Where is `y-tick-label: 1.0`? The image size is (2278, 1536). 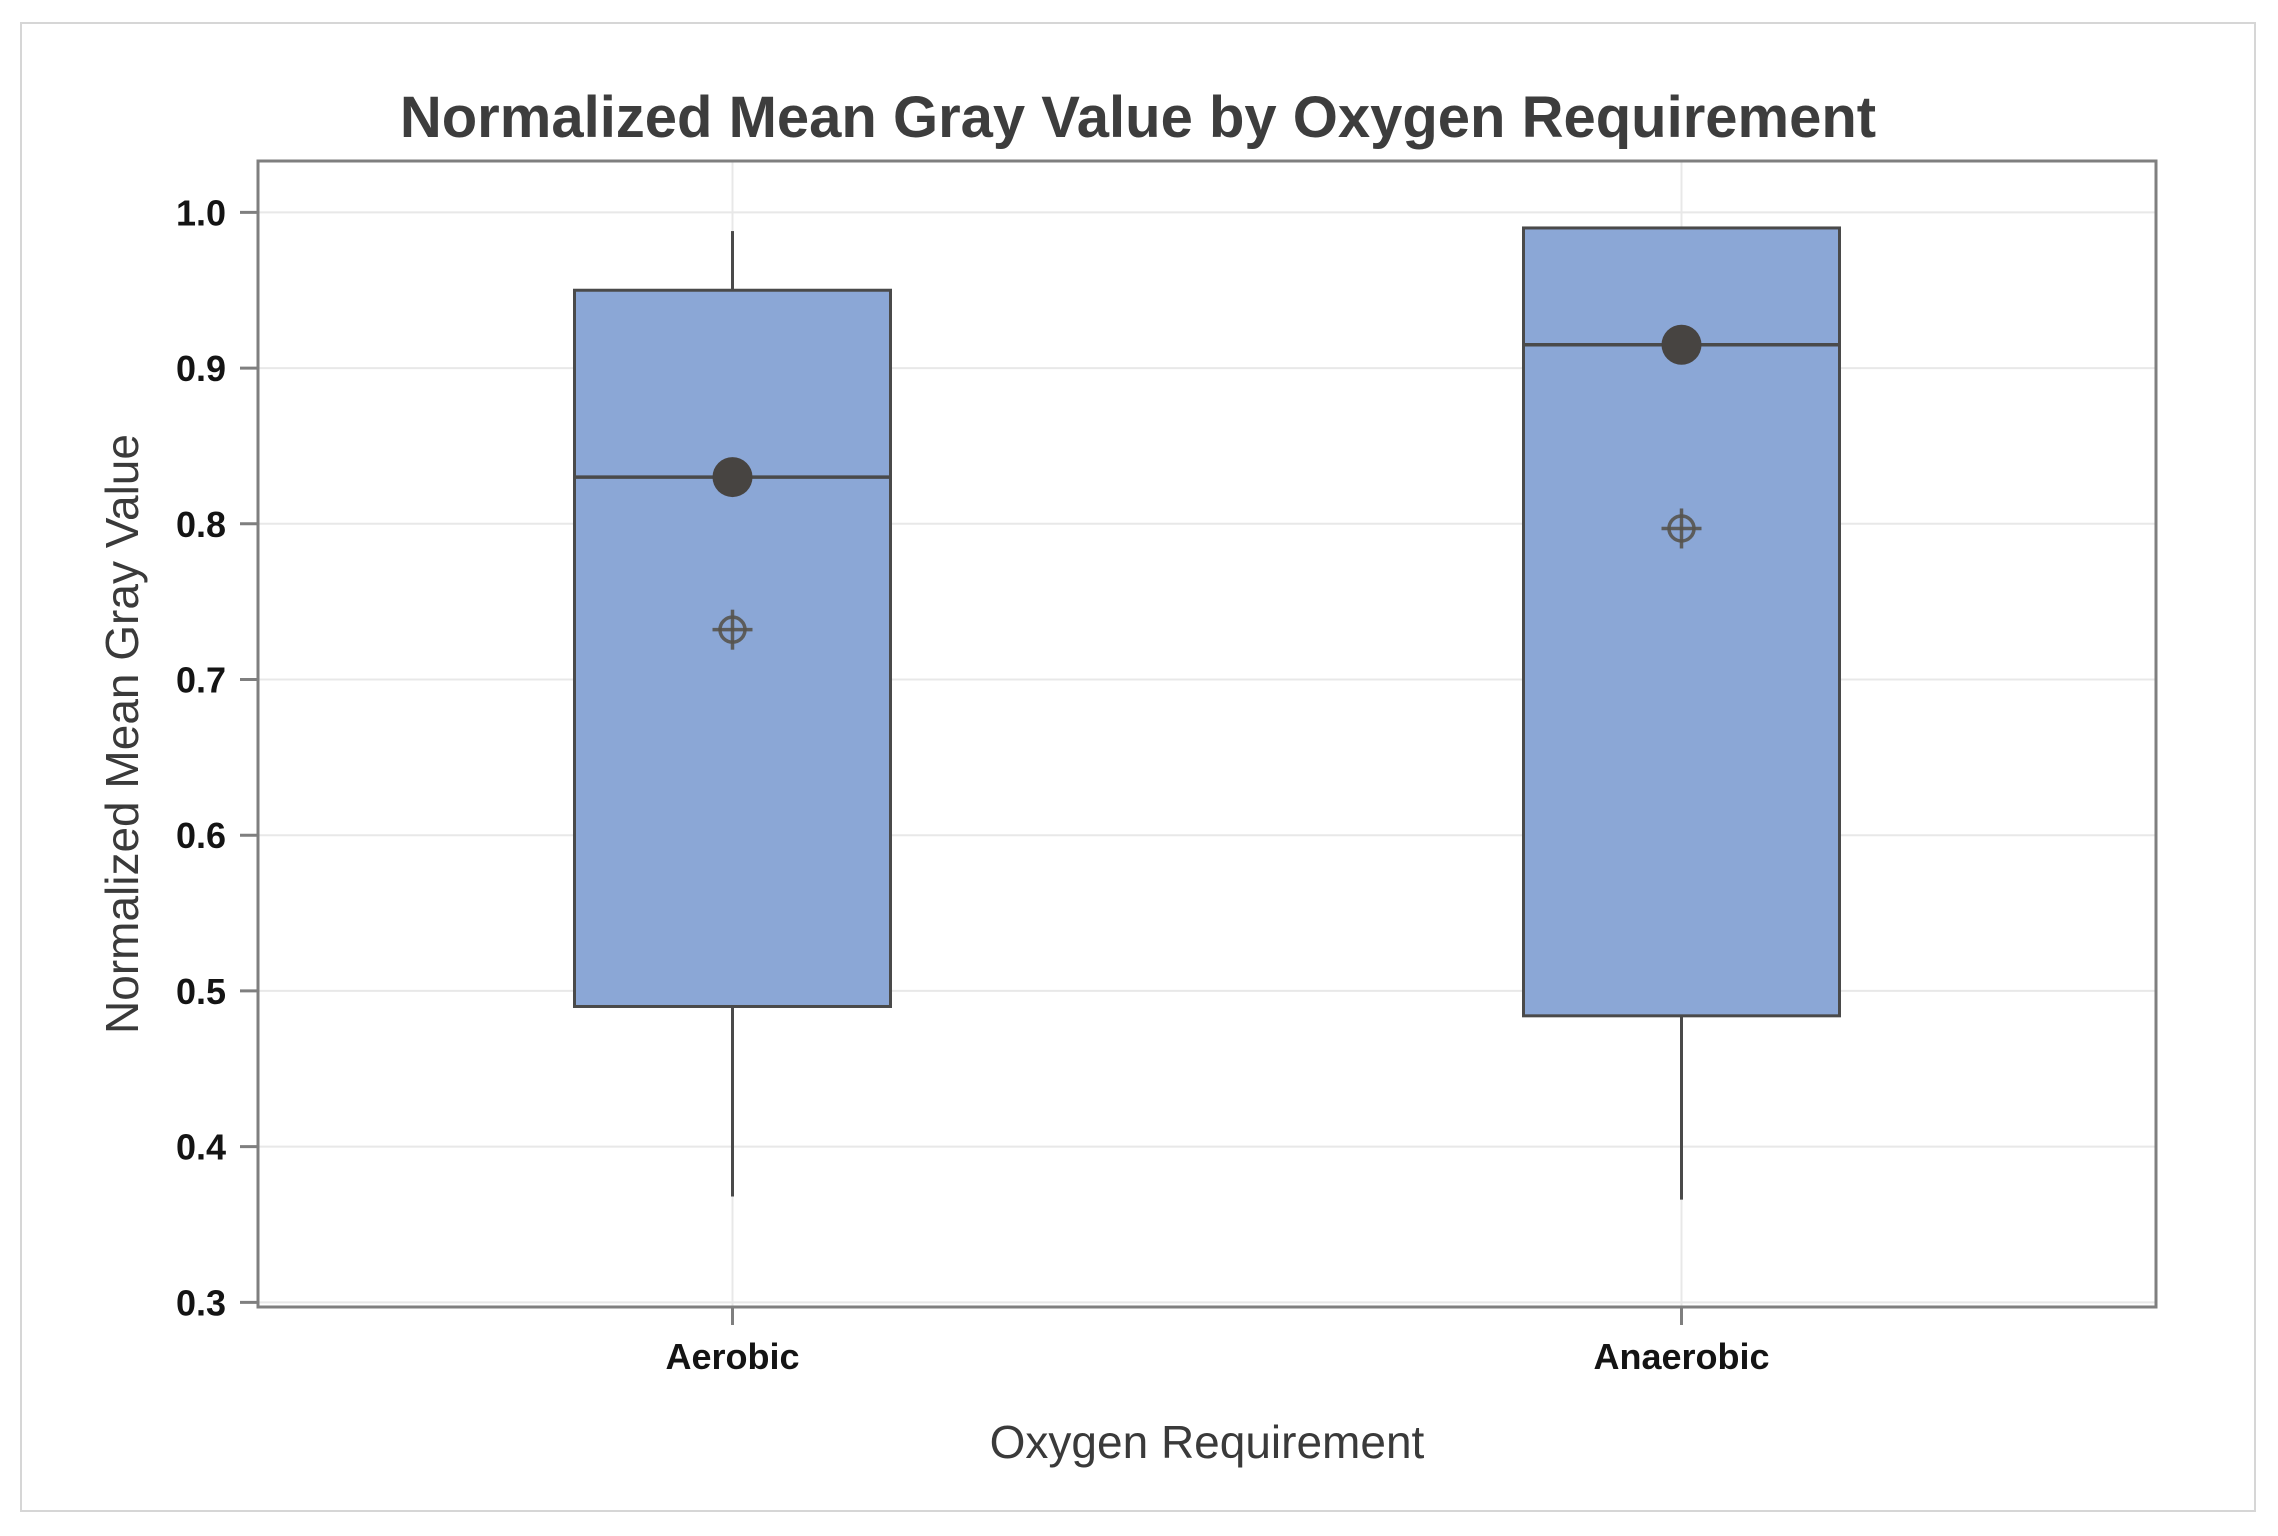
y-tick-label: 1.0 is located at coordinates (201, 212).